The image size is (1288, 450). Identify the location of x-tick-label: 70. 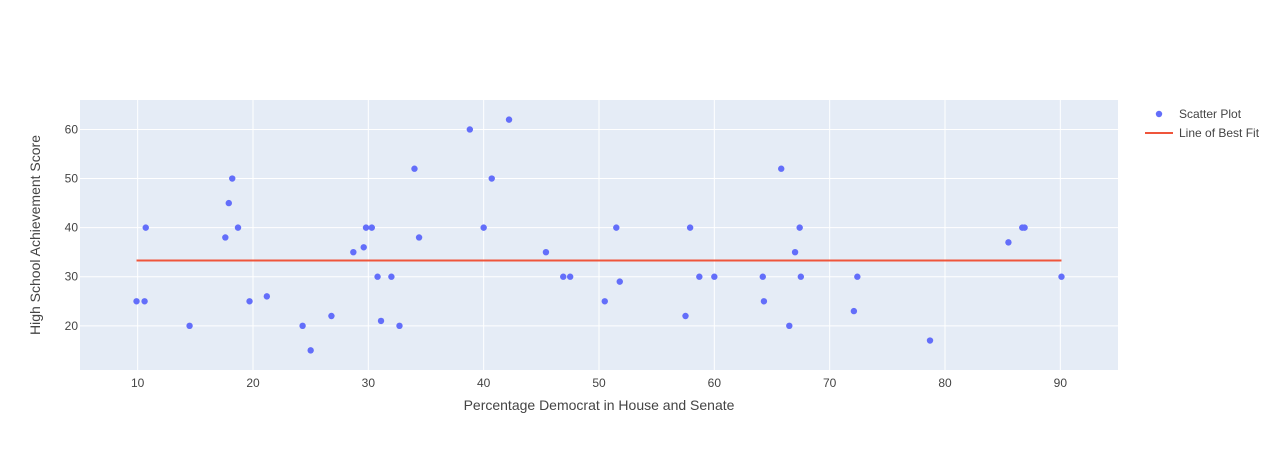
(830, 383).